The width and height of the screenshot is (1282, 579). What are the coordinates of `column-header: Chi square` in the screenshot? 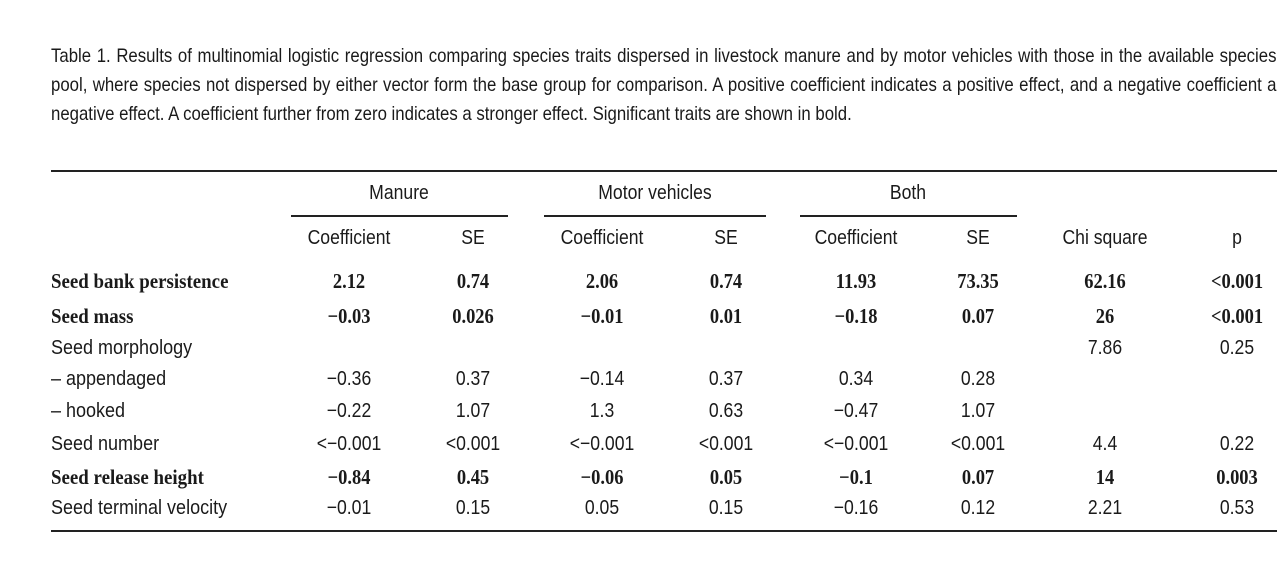 It's located at (1105, 238).